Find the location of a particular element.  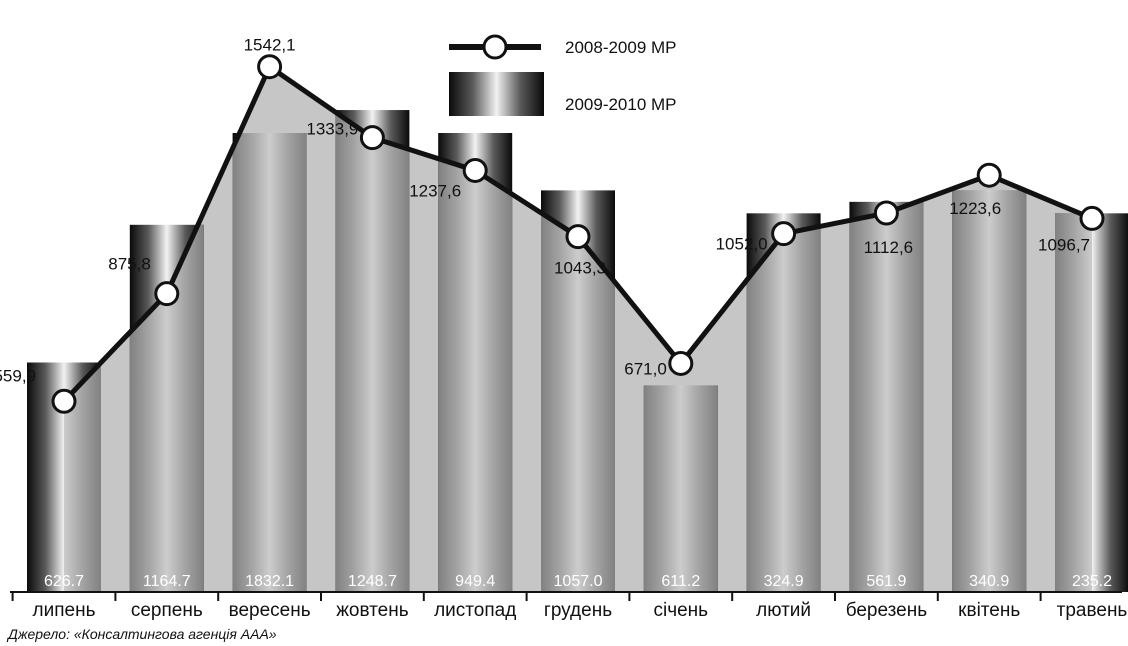

bar-value-label: 626.7 is located at coordinates (64, 581).